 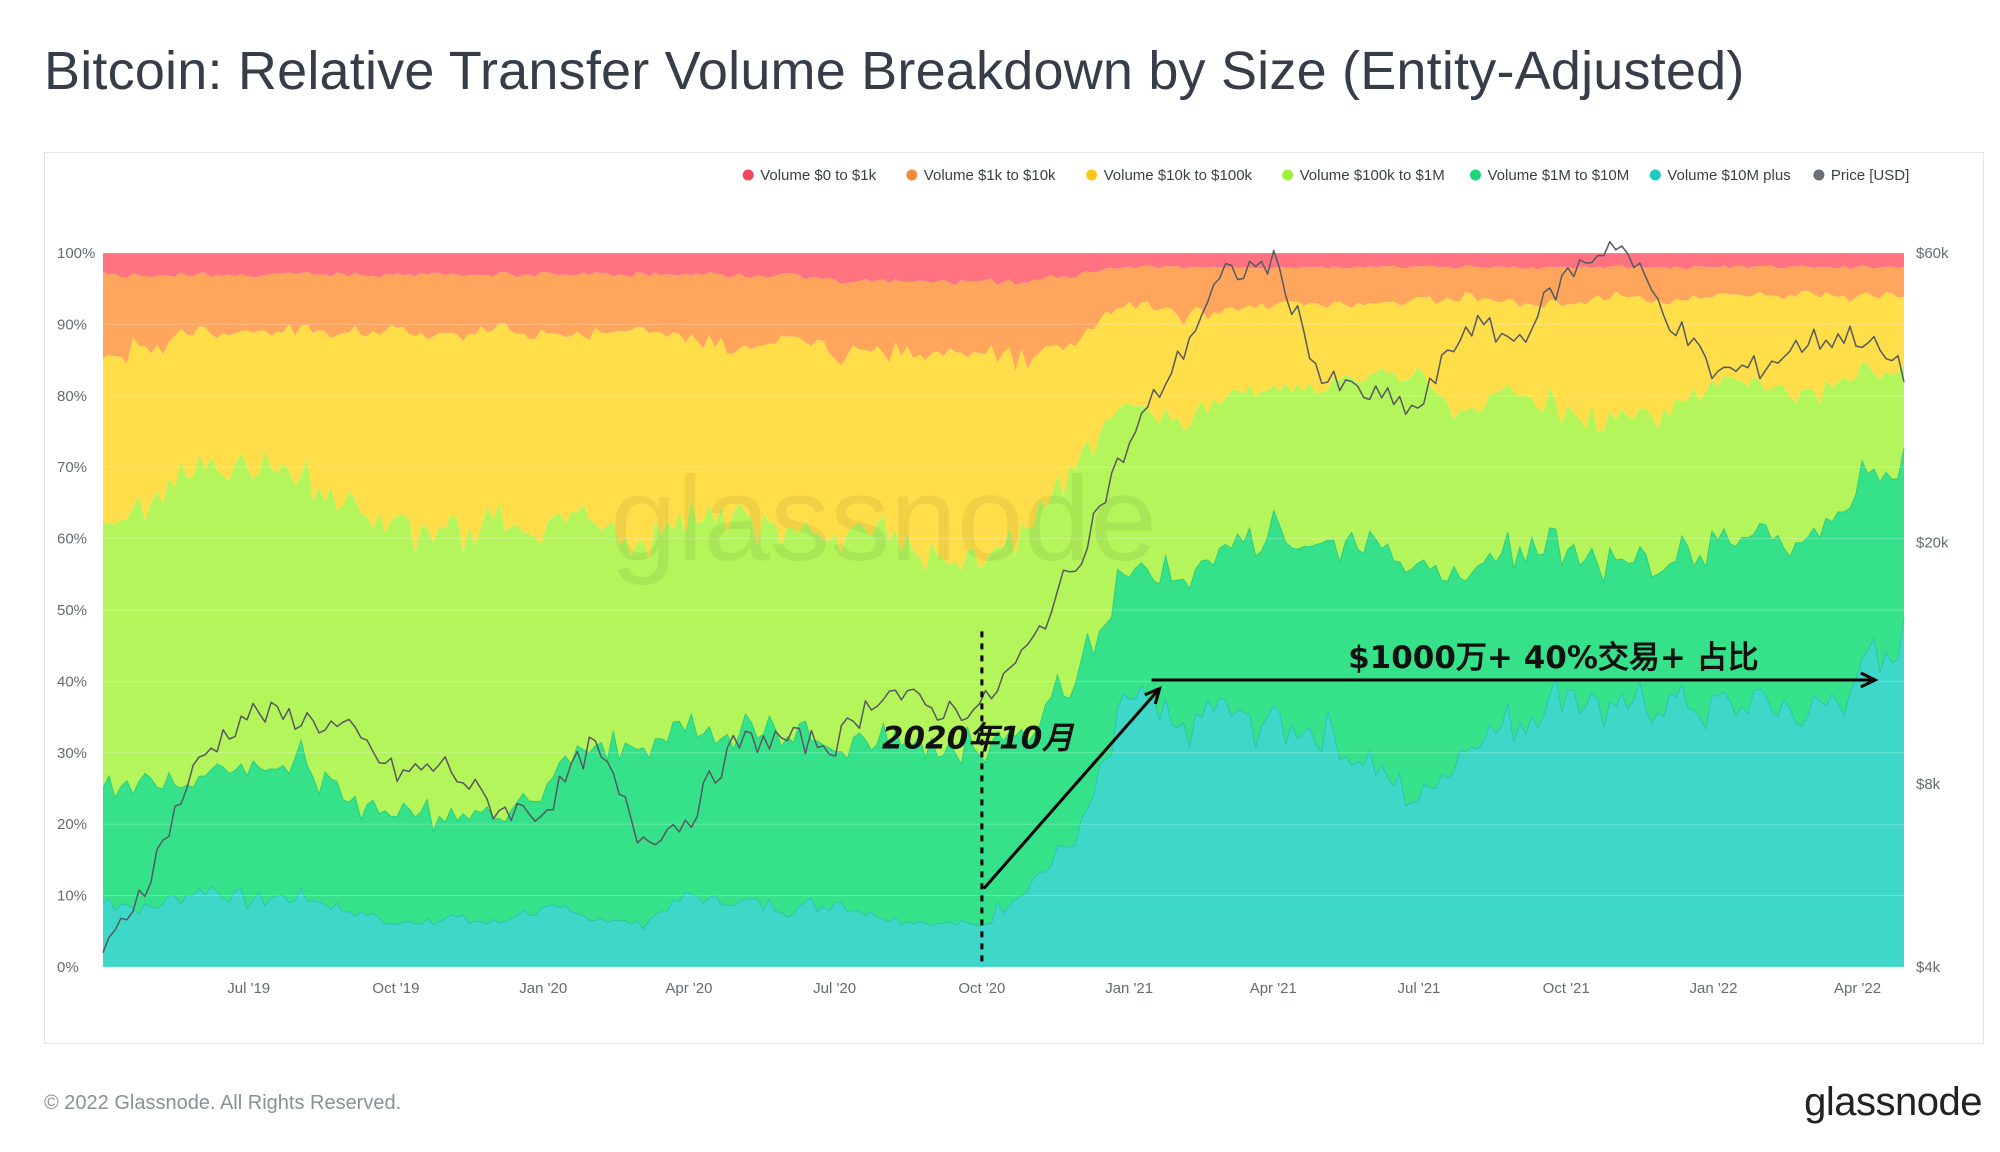 I want to click on legend-item: Volume $1k to $10k, so click(x=990, y=175).